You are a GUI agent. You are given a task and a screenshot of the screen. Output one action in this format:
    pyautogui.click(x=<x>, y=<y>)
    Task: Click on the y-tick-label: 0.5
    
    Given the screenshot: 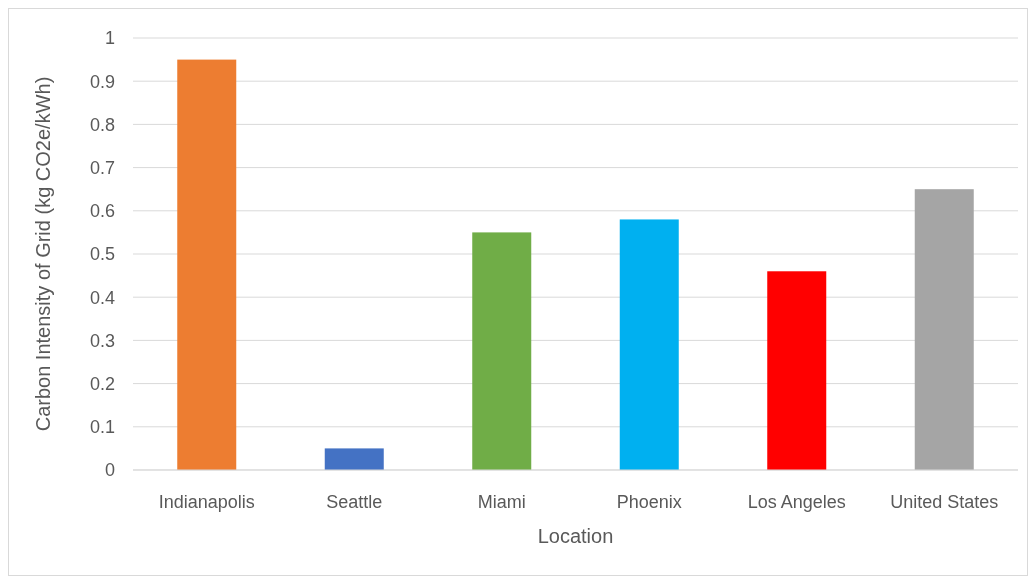 What is the action you would take?
    pyautogui.click(x=102, y=254)
    